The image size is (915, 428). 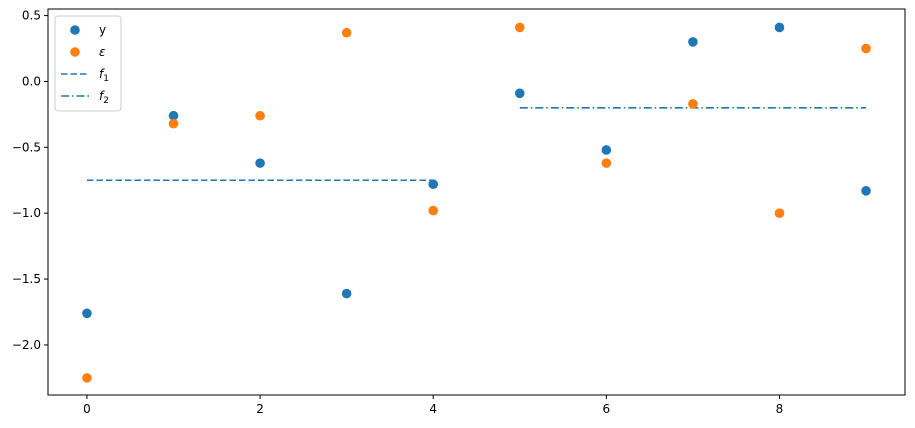 What do you see at coordinates (433, 409) in the screenshot?
I see `x-tick-label: 4` at bounding box center [433, 409].